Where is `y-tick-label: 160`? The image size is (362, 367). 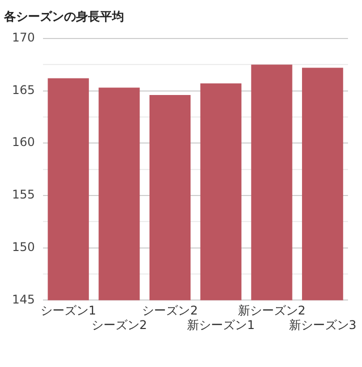
y-tick-label: 160 is located at coordinates (23, 142).